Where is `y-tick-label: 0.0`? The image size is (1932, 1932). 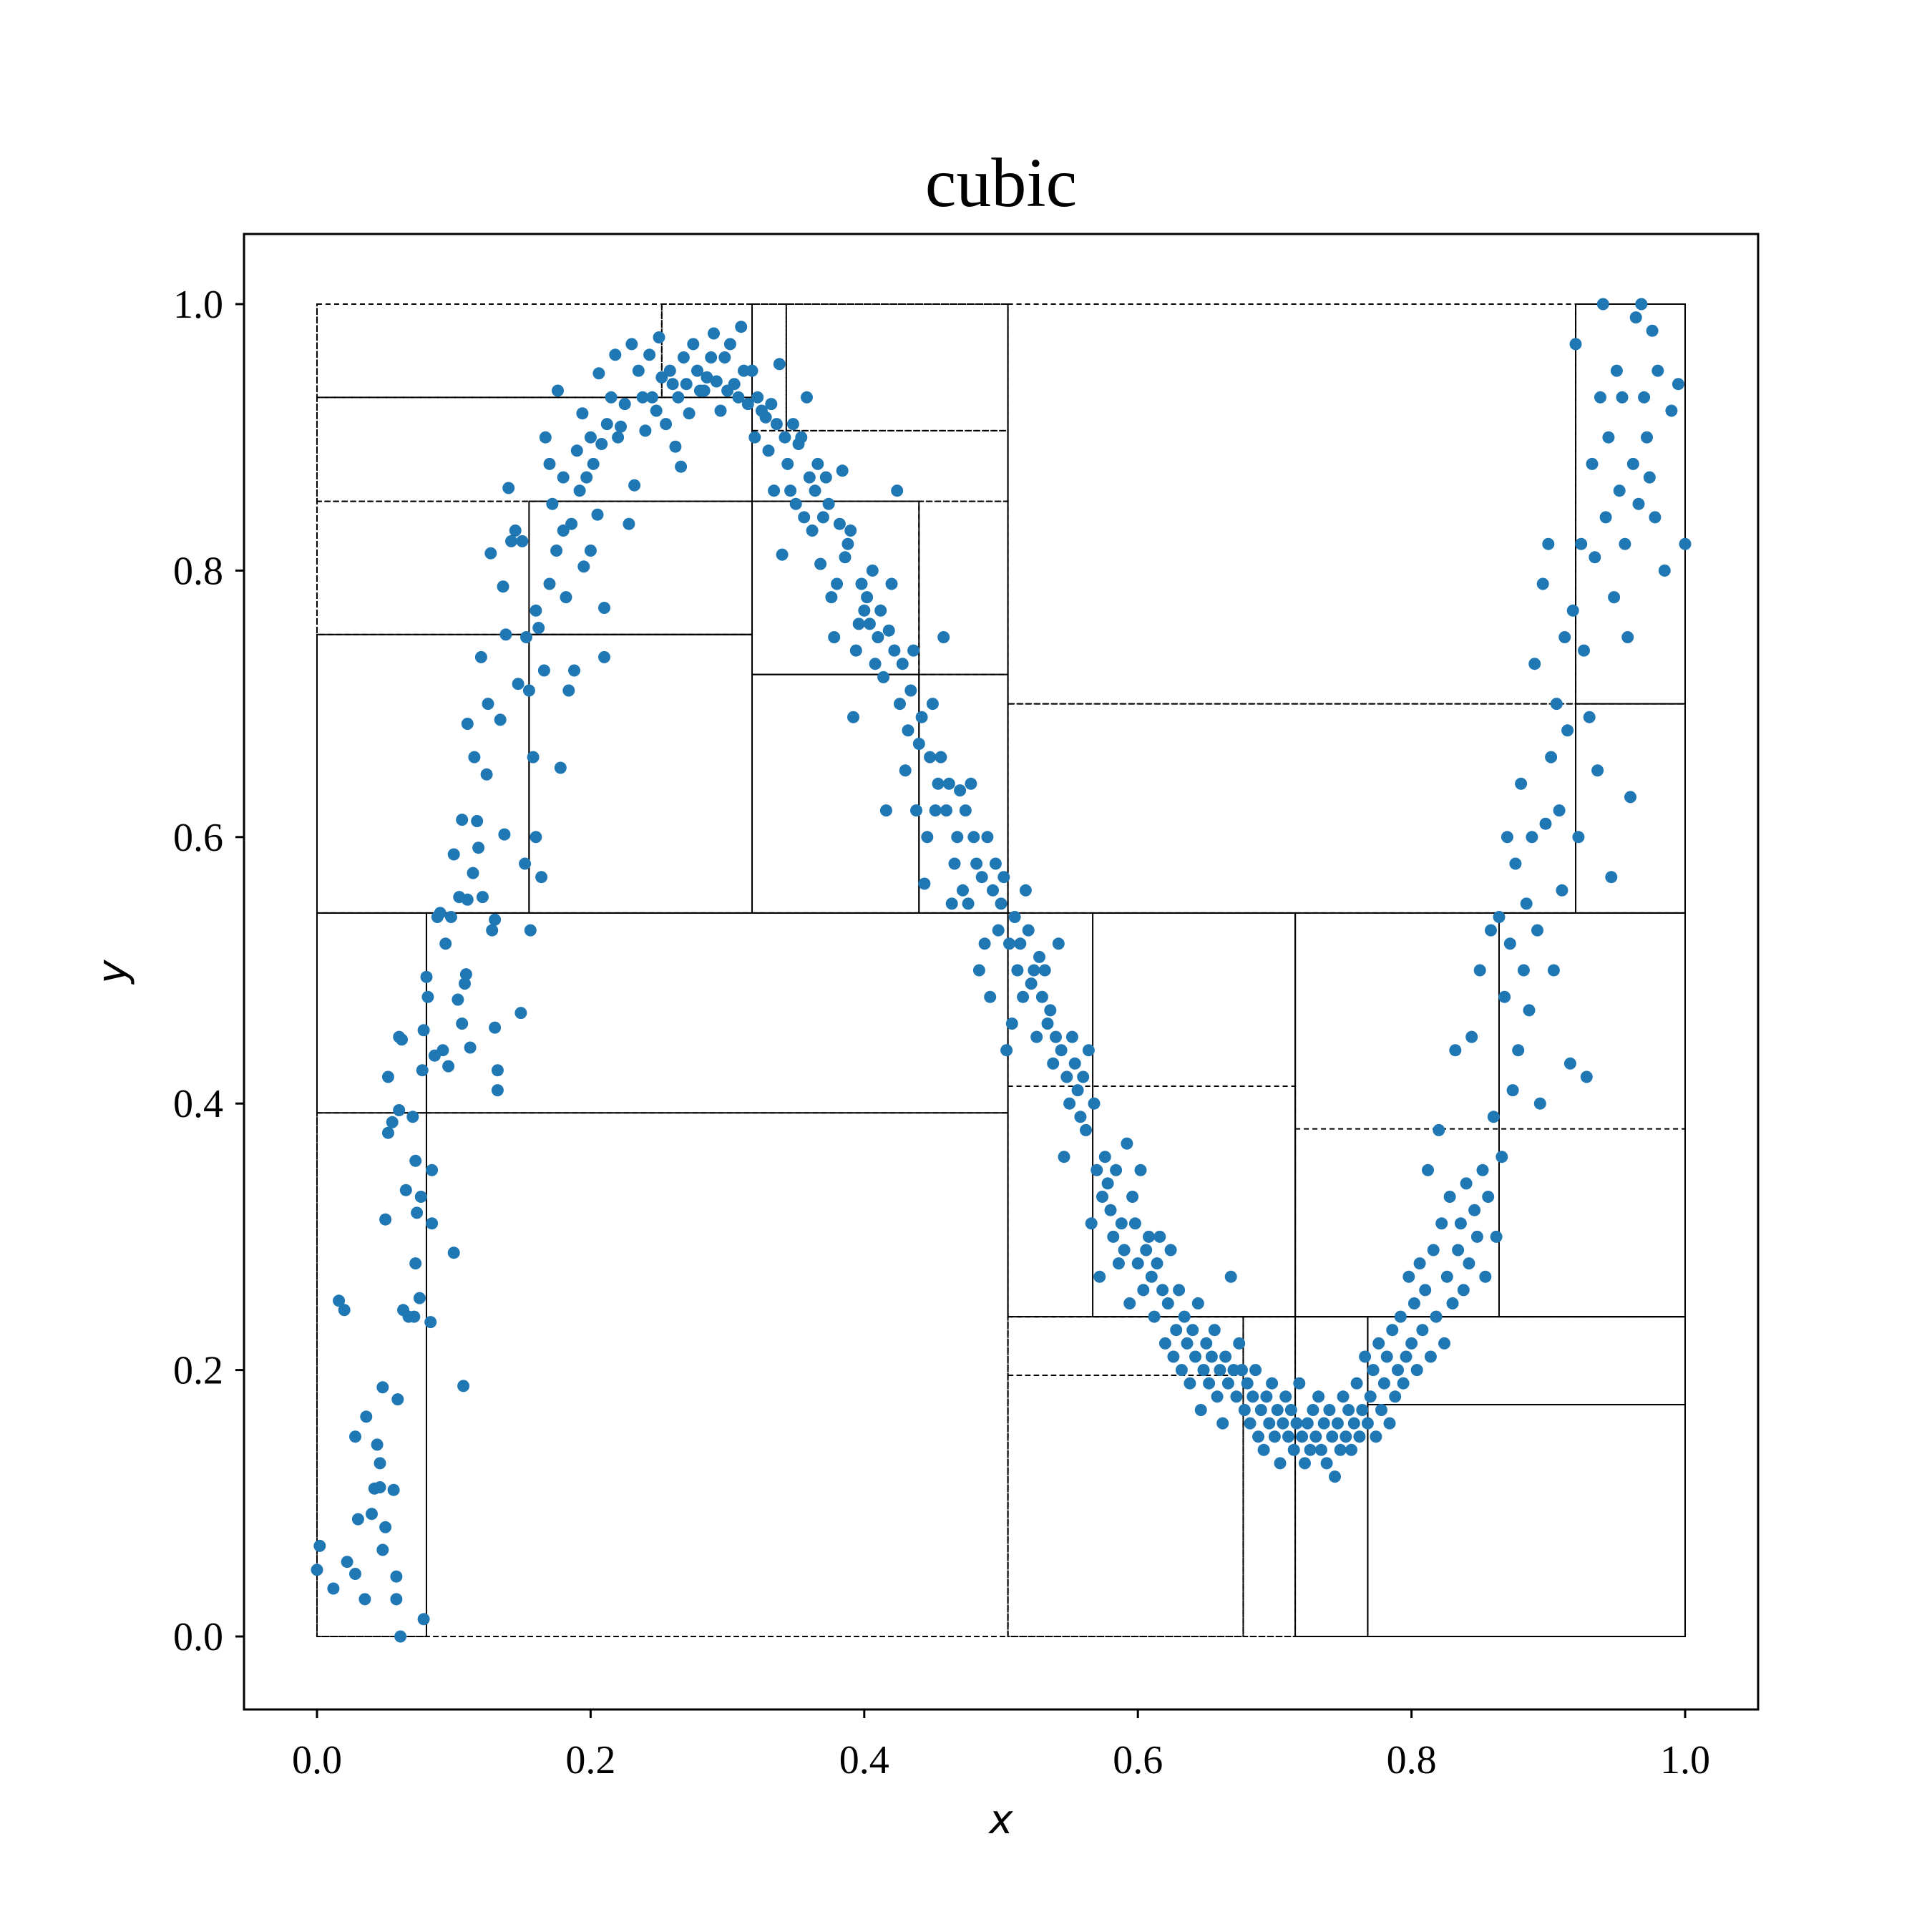 y-tick-label: 0.0 is located at coordinates (198, 1637).